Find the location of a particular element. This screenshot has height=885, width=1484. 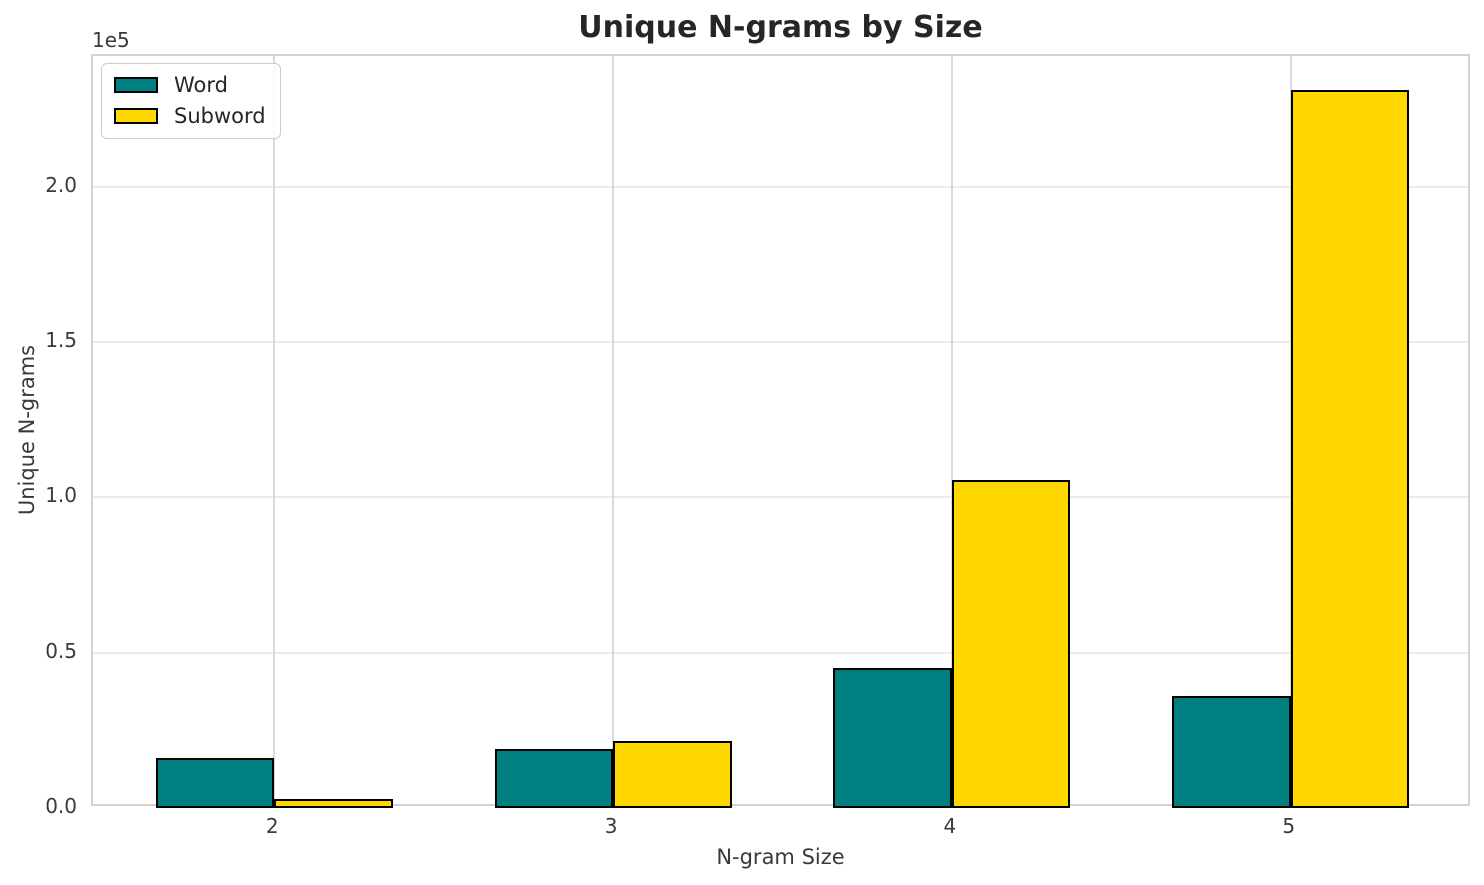

legend: Word Subword is located at coordinates (191, 101).